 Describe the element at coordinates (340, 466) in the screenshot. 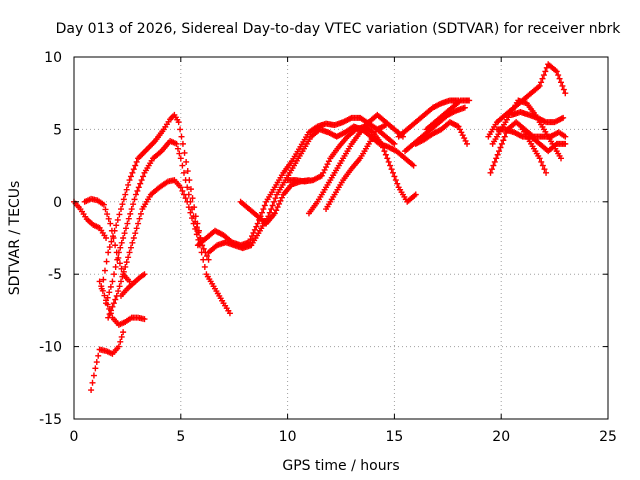

I see `x-axis-label: GPS time / hours` at that location.